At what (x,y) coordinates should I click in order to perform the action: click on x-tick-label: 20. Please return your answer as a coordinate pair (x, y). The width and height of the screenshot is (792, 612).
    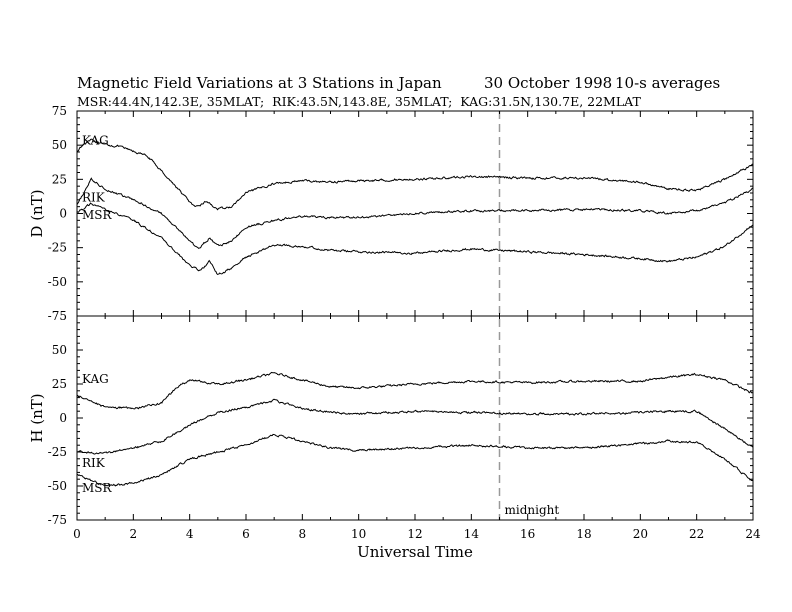
    Looking at the image, I should click on (640, 534).